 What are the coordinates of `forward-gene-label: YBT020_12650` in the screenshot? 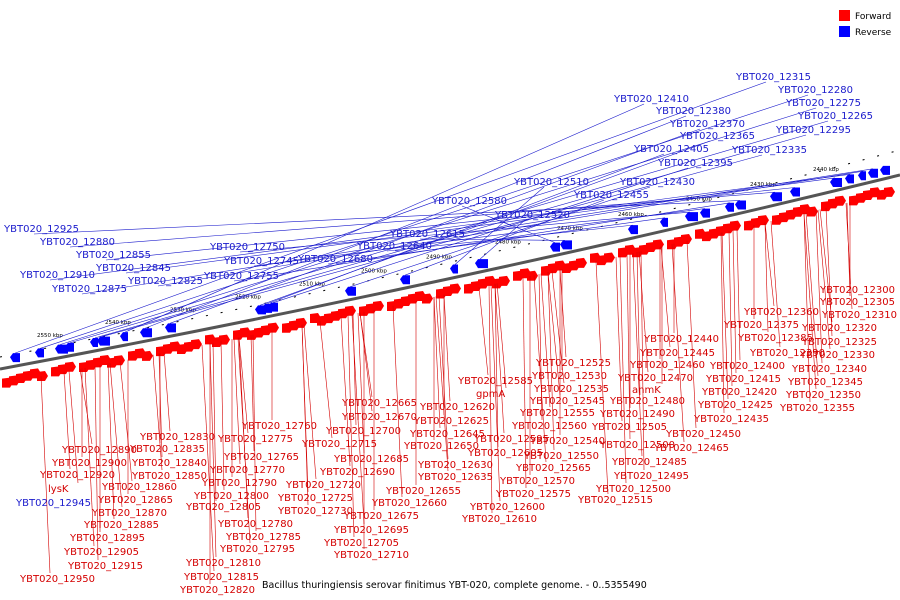 It's located at (441, 446).